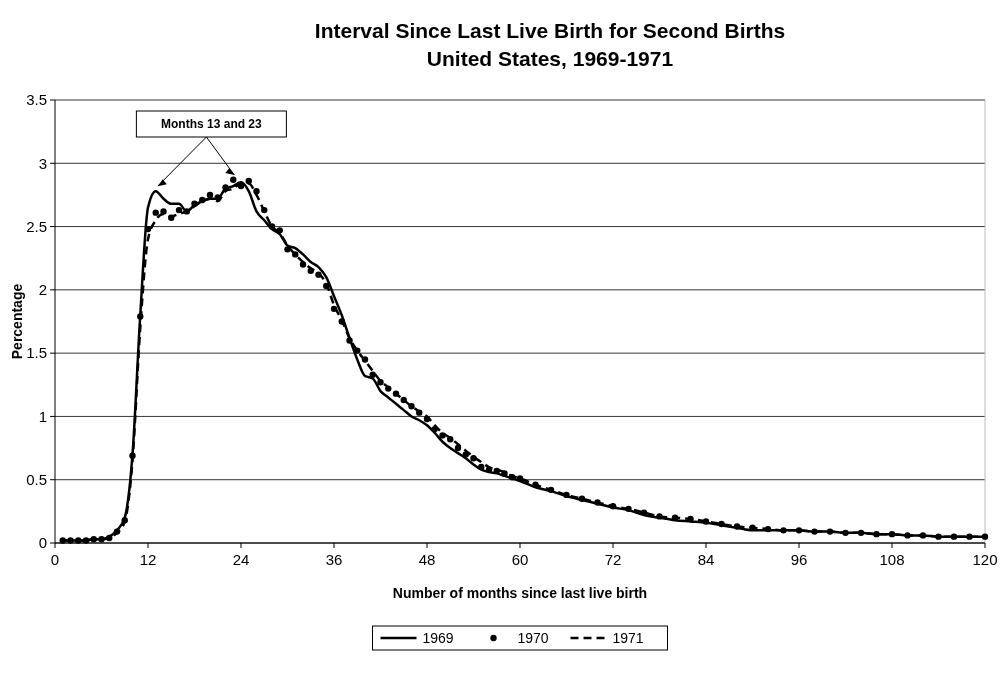 This screenshot has height=685, width=1006. What do you see at coordinates (427, 559) in the screenshot?
I see `x-tick-label: 48` at bounding box center [427, 559].